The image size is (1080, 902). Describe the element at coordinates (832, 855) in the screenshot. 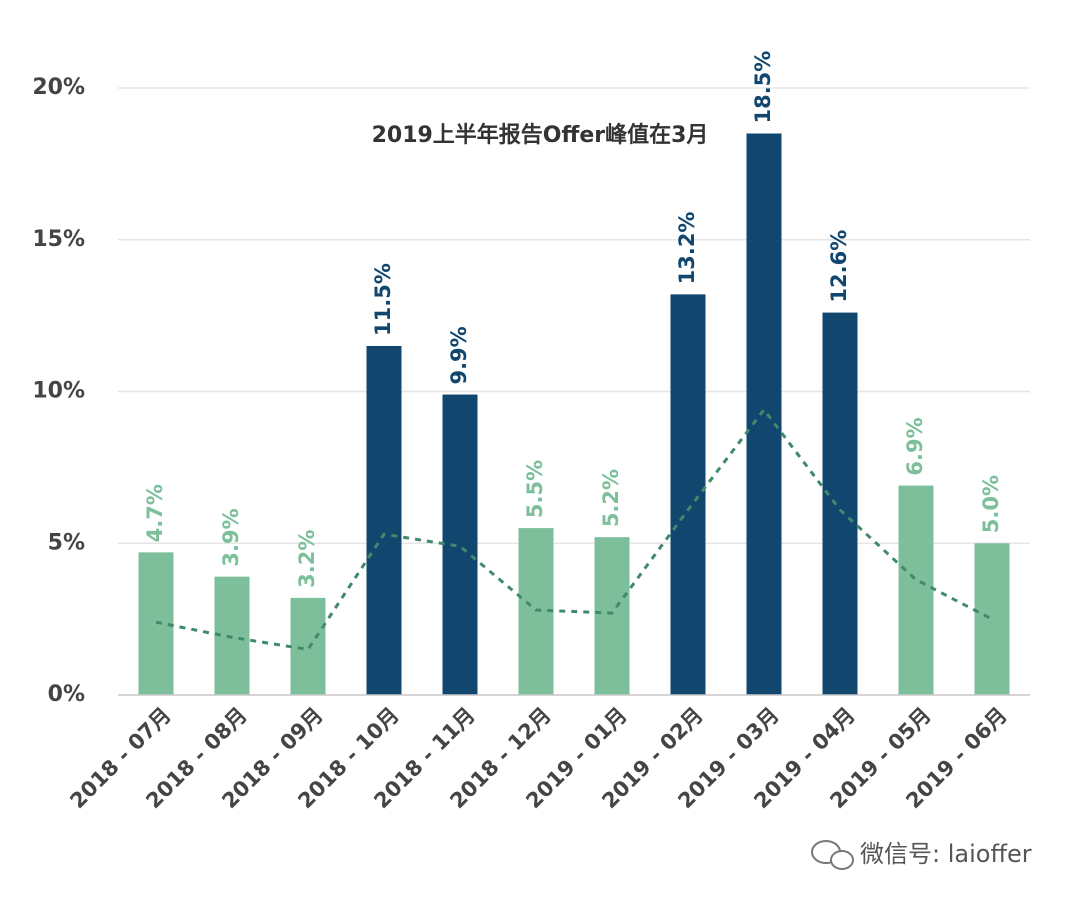

I see `watermark-icon` at that location.